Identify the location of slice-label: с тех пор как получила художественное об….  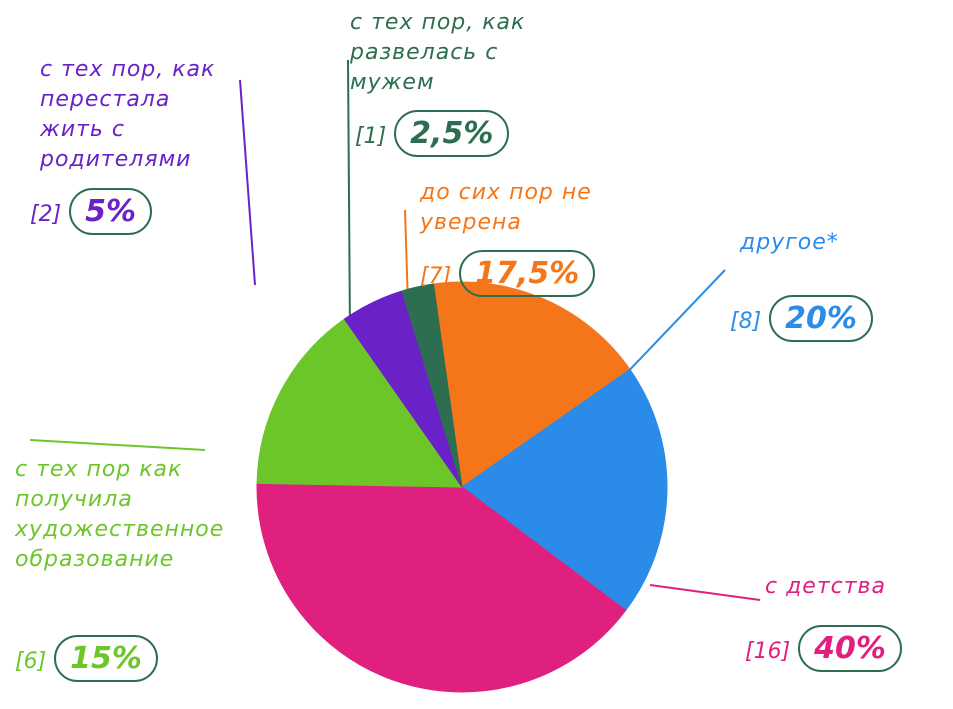
(120, 514).